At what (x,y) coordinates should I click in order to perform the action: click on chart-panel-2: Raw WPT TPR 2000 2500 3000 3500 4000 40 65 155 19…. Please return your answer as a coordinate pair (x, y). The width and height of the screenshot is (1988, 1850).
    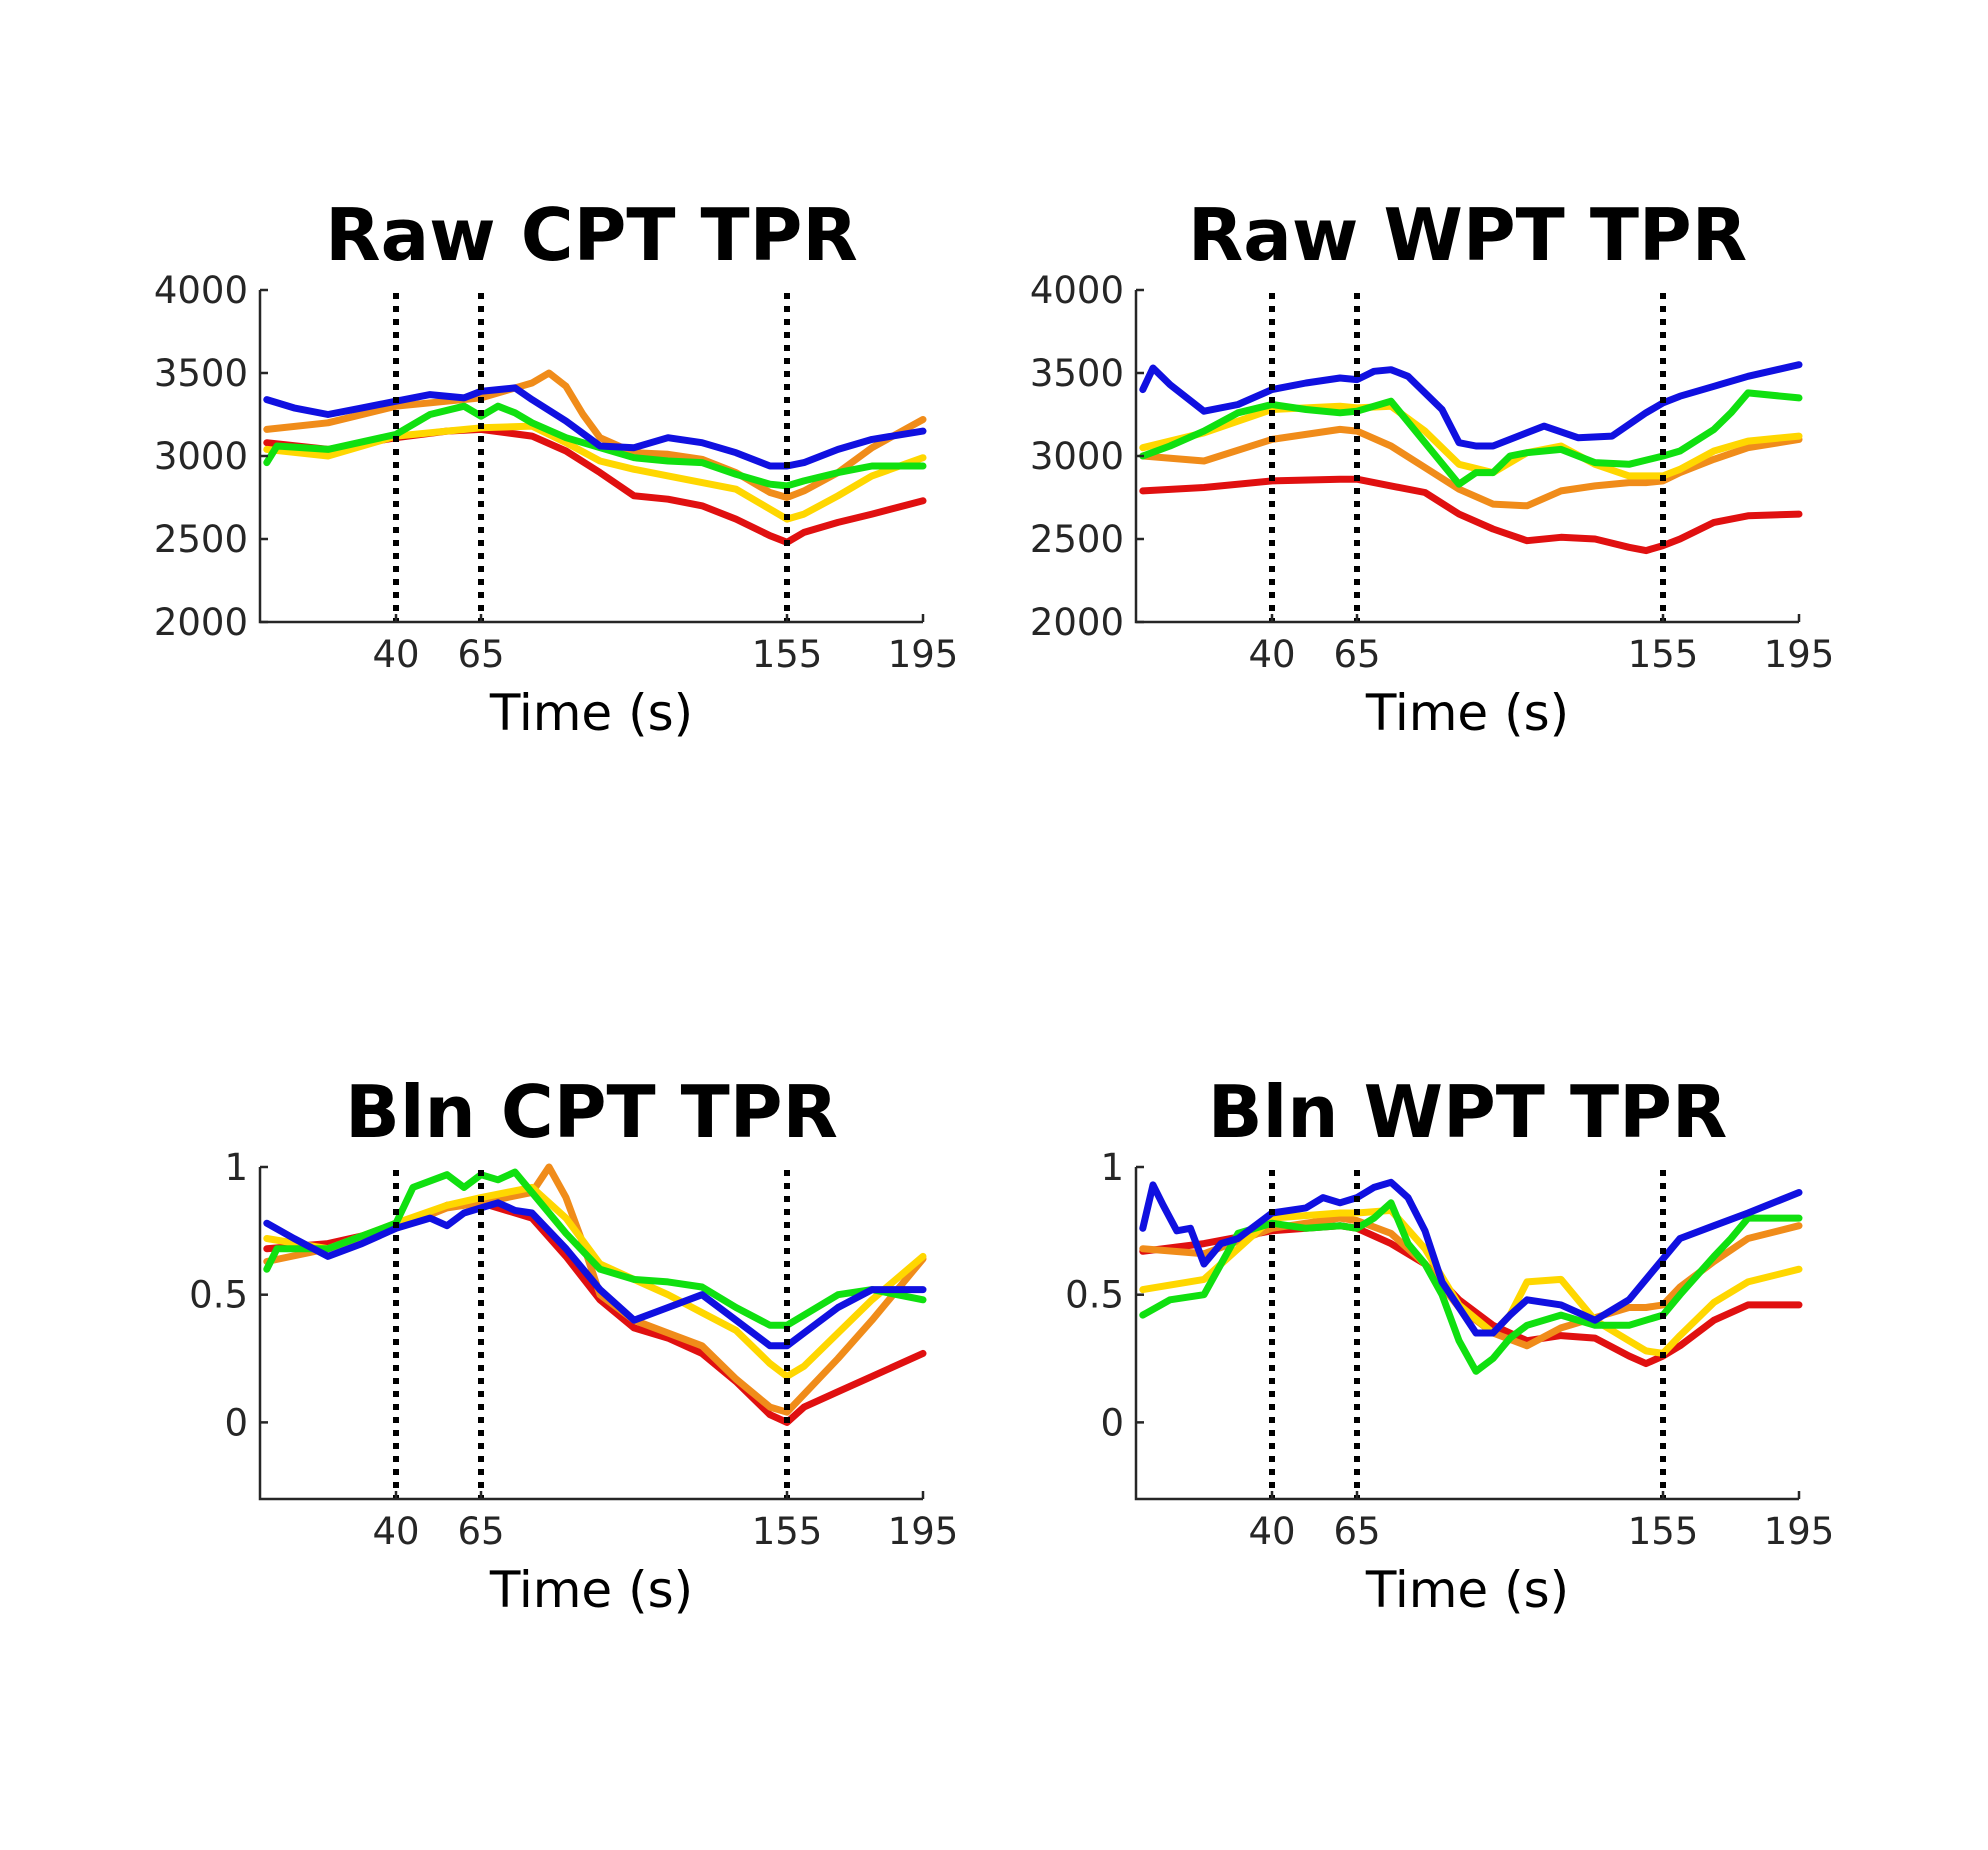
    Looking at the image, I should click on (1432, 467).